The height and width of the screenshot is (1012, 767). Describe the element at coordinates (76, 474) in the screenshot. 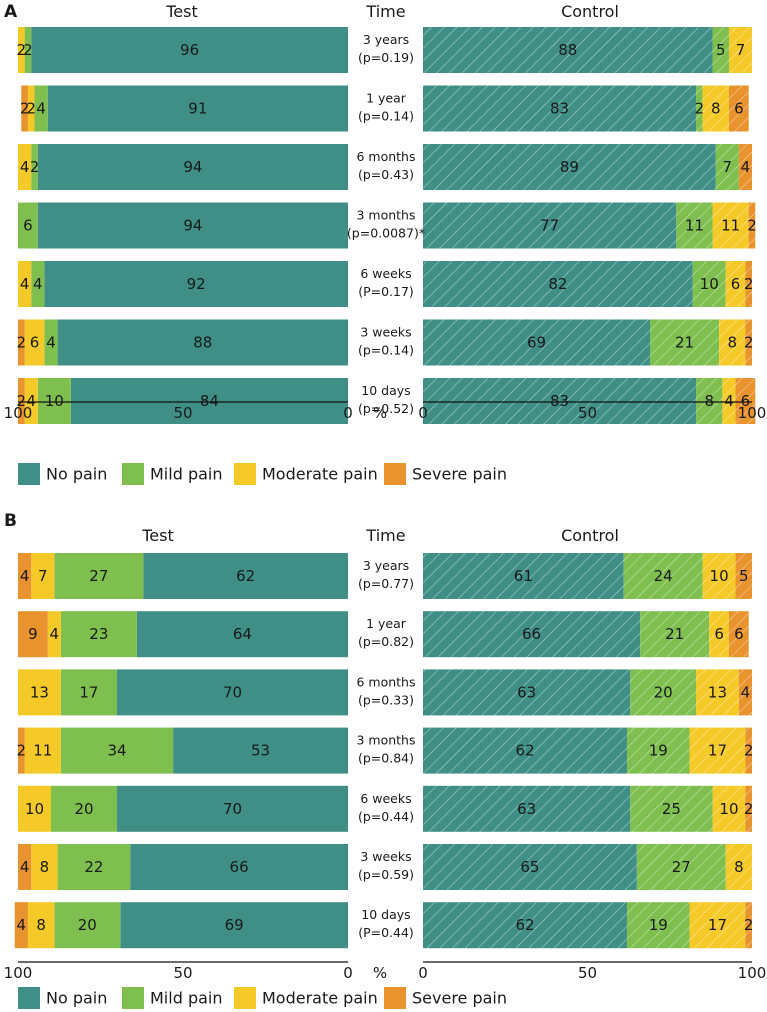

I see `panel-a-legend-label: No pain` at that location.